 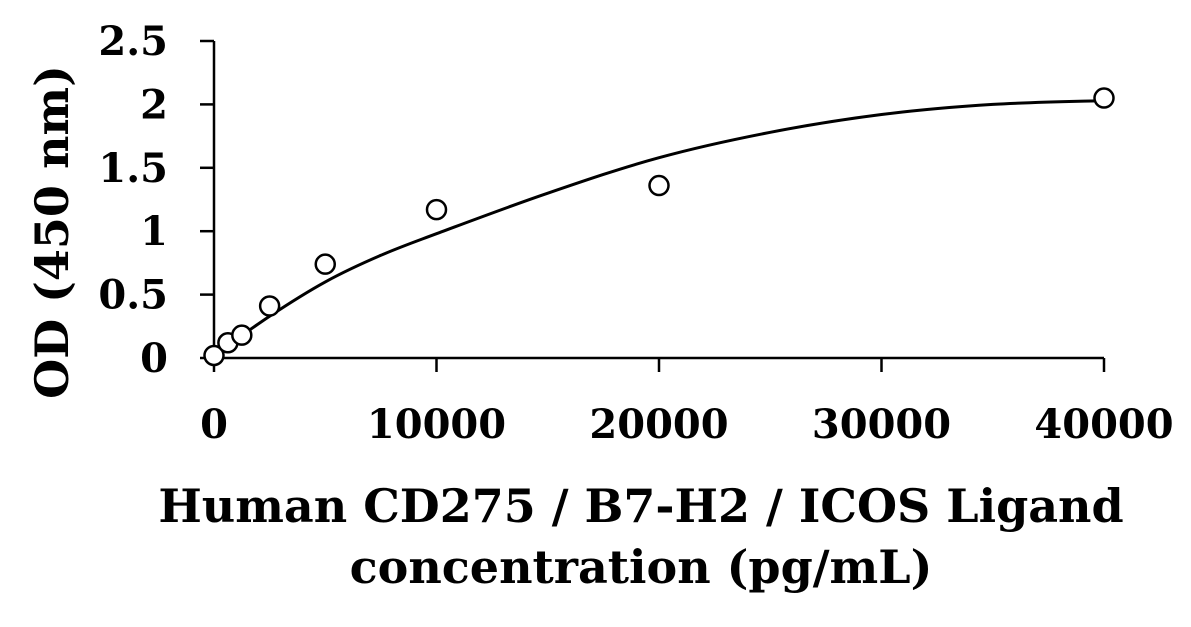 I want to click on x-tick-label: 0, so click(x=214, y=424).